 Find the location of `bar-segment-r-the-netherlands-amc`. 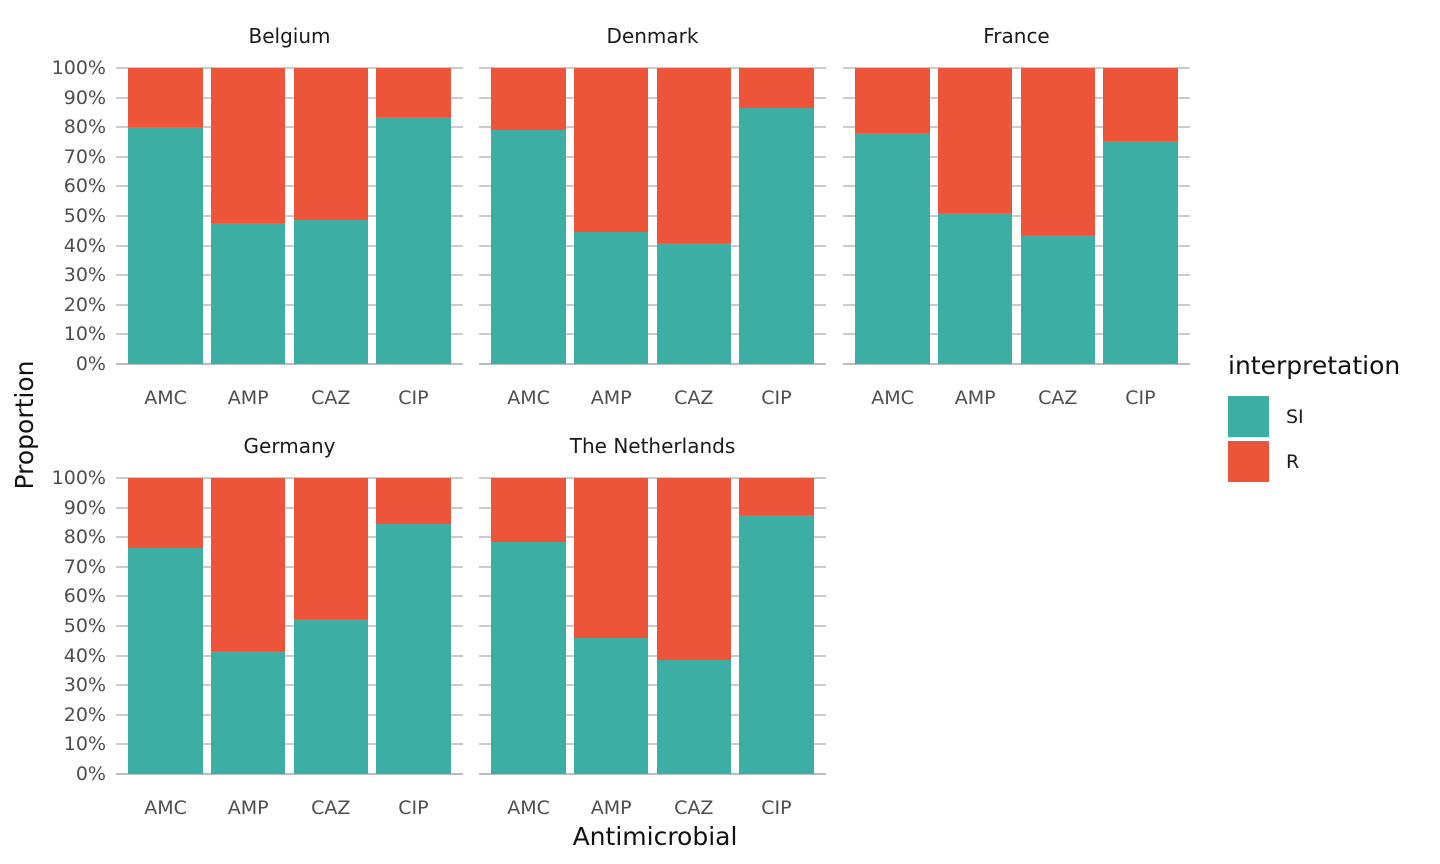

bar-segment-r-the-netherlands-amc is located at coordinates (528, 510).